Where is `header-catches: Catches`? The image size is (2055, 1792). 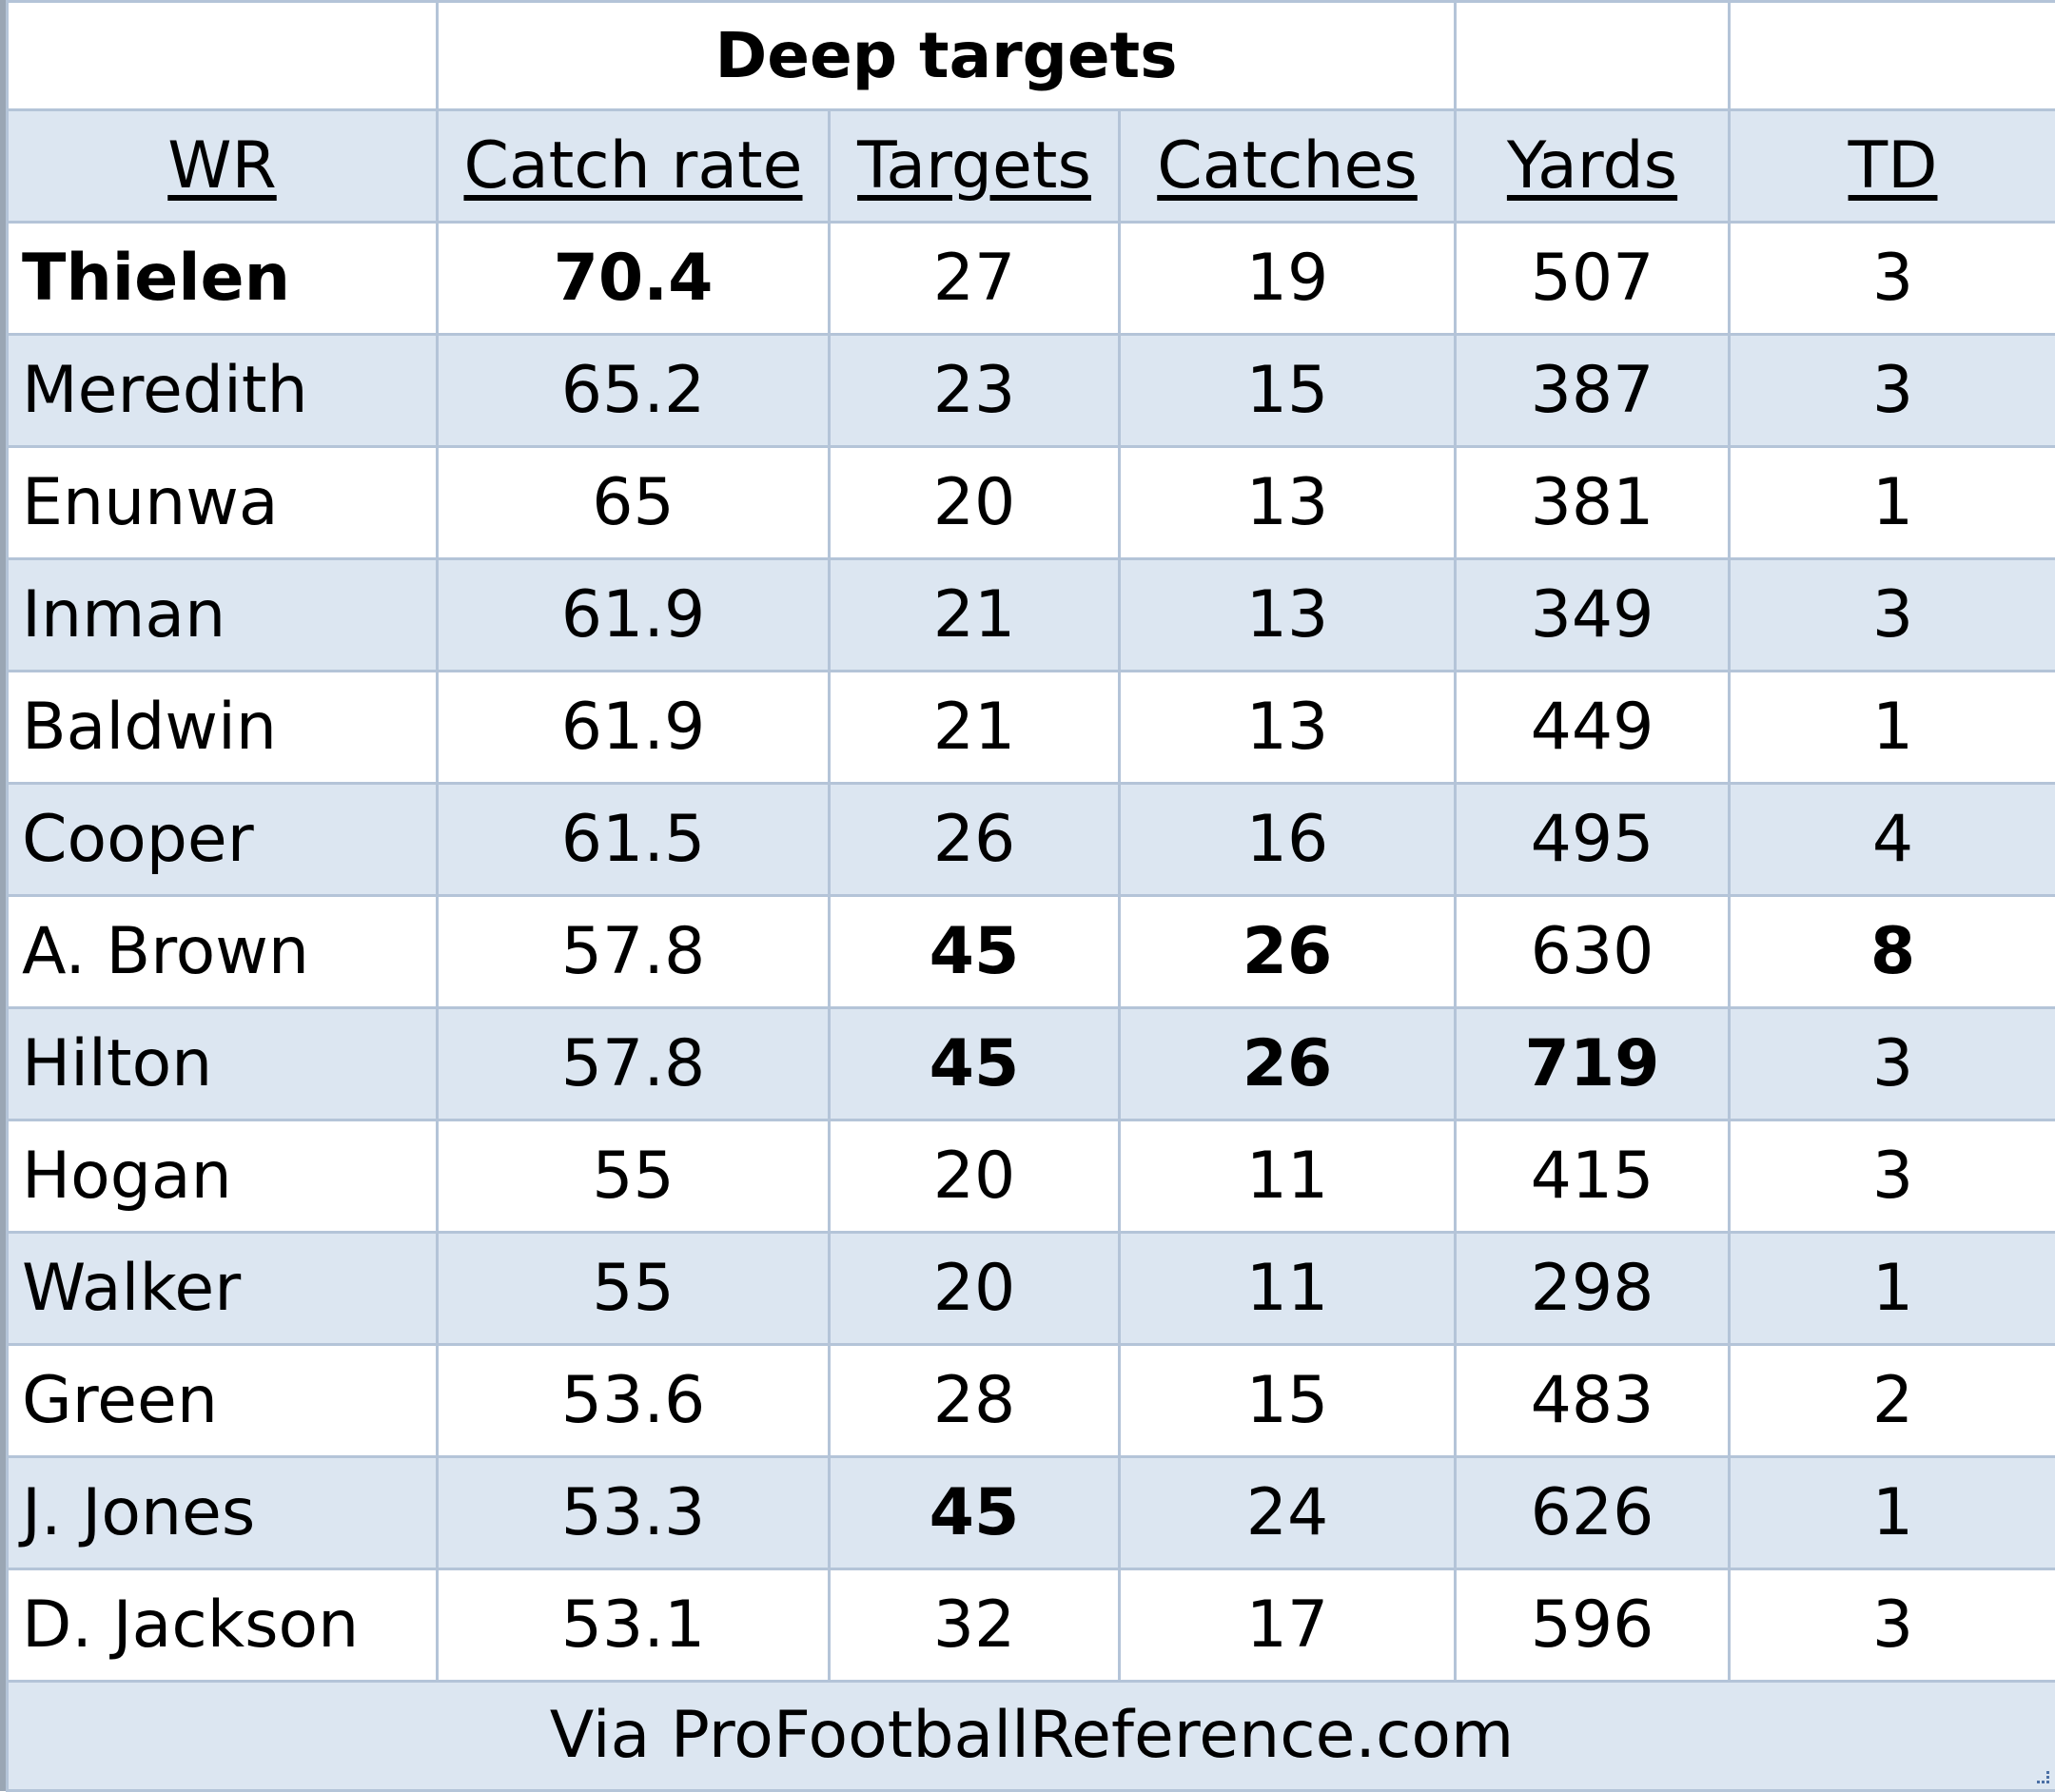
header-catches: Catches is located at coordinates (1288, 166).